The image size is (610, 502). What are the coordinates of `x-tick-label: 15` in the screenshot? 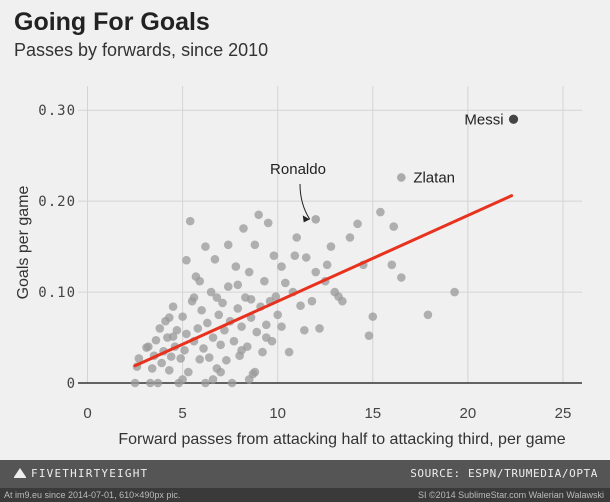 It's located at (372, 413).